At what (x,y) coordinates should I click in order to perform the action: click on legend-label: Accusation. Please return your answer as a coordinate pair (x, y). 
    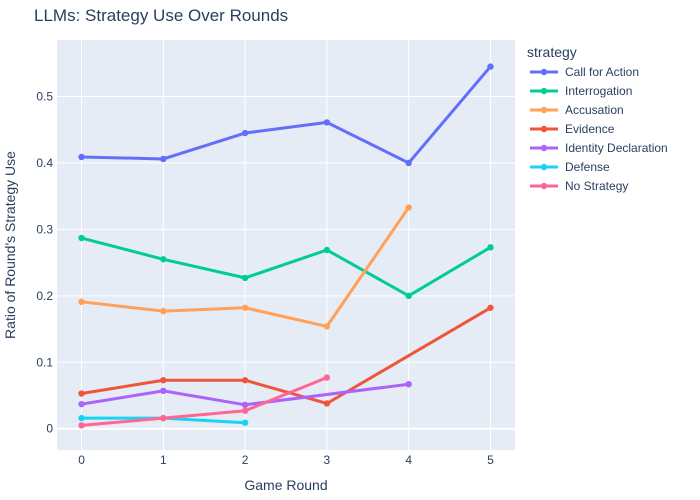
    Looking at the image, I should click on (594, 110).